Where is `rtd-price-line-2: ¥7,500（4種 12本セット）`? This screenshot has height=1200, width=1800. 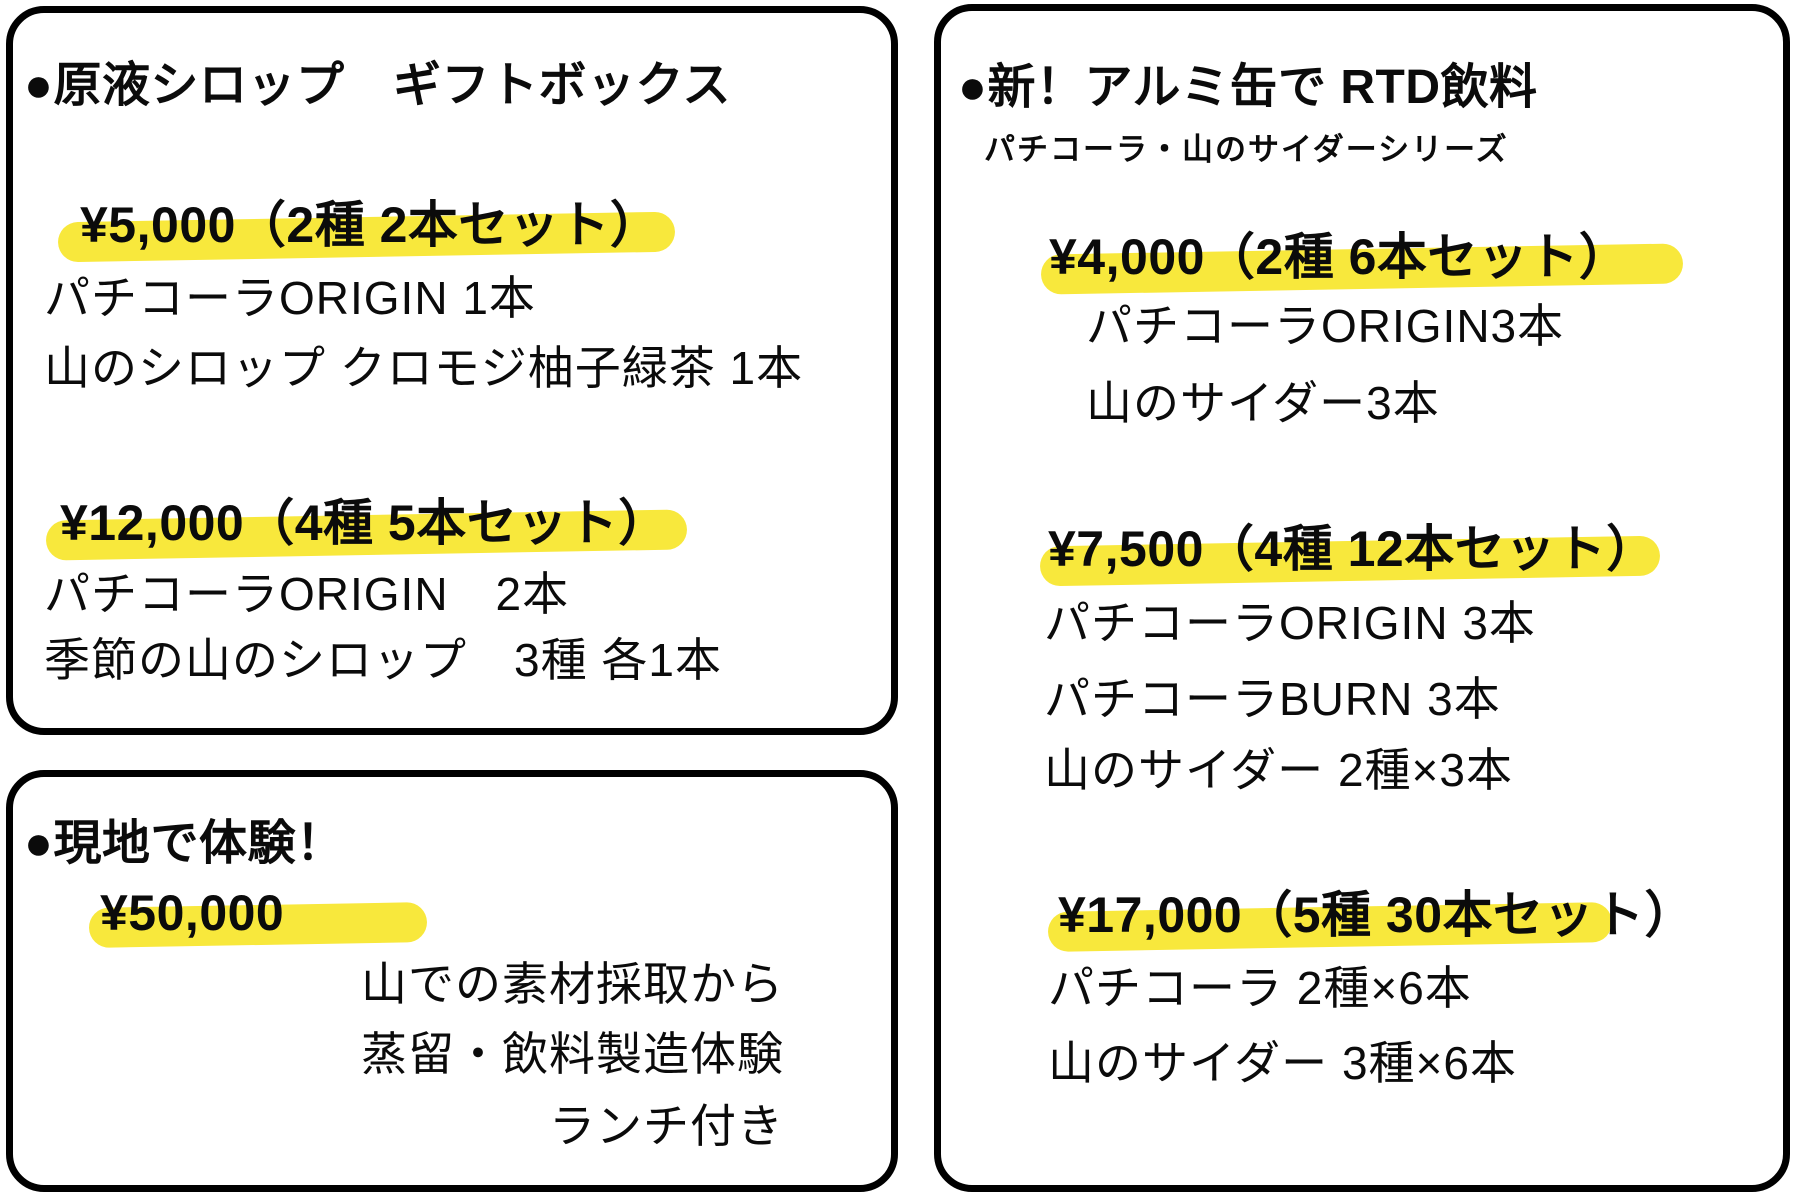
rtd-price-line-2: ¥7,500（4種 12本セット） is located at coordinates (1350, 553).